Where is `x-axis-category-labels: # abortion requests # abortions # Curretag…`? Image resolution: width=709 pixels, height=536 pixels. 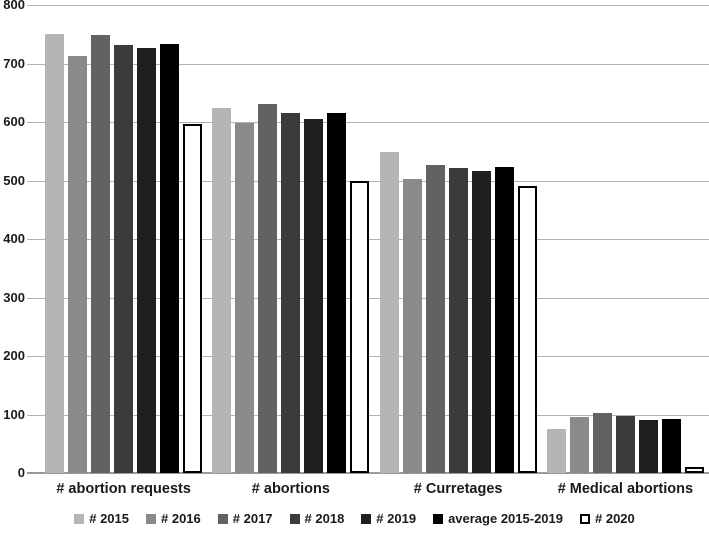
x-axis-category-labels: # abortion requests # abortions # Curretag… is located at coordinates (374, 489).